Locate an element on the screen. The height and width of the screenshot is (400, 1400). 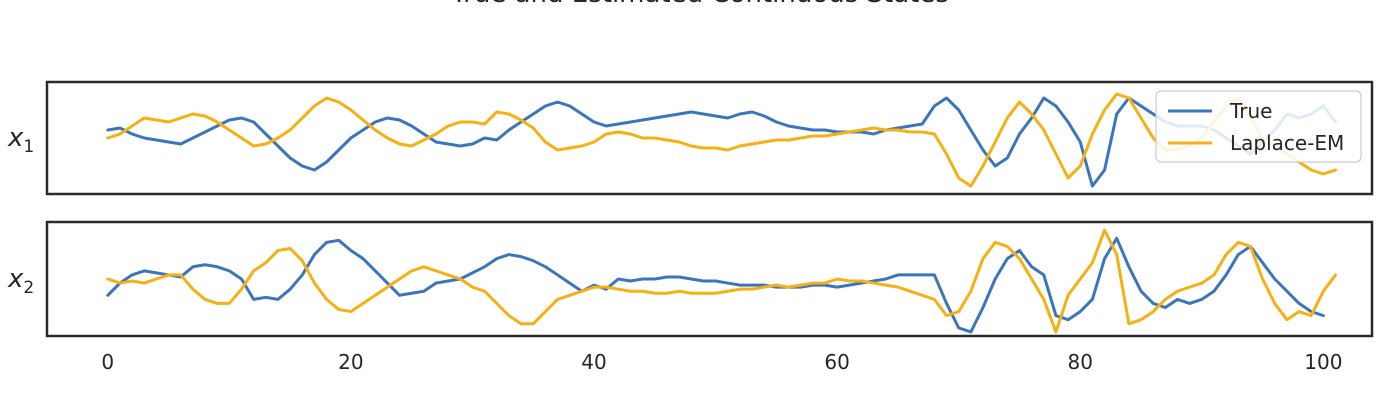
chart-title: True and Estimated Continuous States is located at coordinates (699, 4).